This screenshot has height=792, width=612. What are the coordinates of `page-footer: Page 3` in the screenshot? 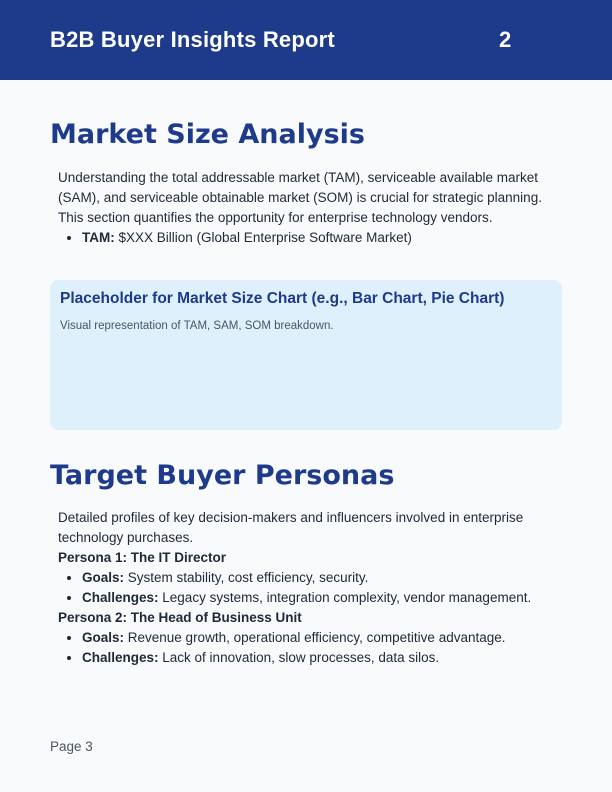 It's located at (71, 746).